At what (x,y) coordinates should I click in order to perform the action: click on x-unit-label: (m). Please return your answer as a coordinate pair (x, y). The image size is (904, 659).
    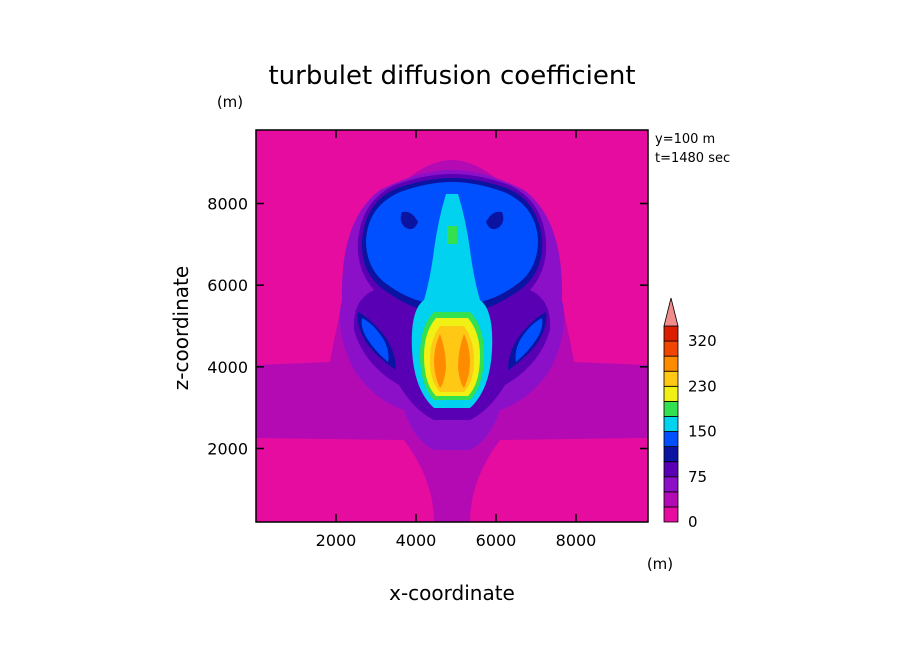
    Looking at the image, I should click on (660, 564).